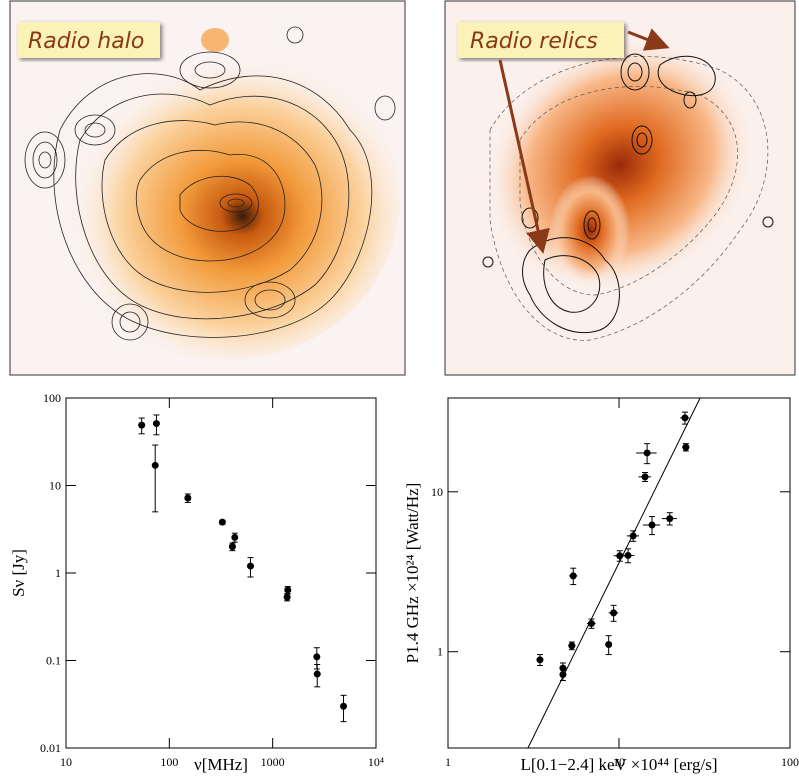 Image resolution: width=799 pixels, height=783 pixels. Describe the element at coordinates (50, 748) in the screenshot. I see `y-tick-label: 0.01` at that location.